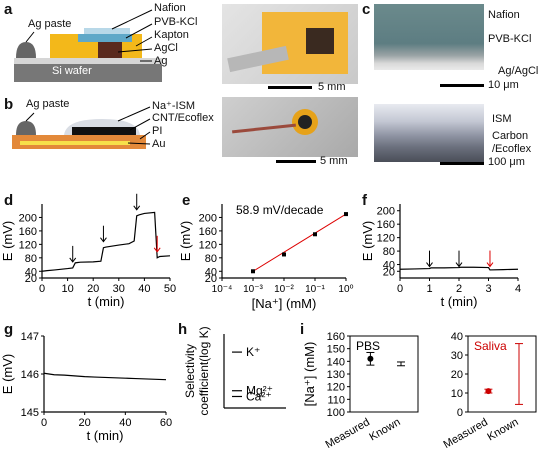 Image resolution: width=550 pixels, height=457 pixels. What do you see at coordinates (9, 329) in the screenshot?
I see `panel-label-g: g` at bounding box center [9, 329].